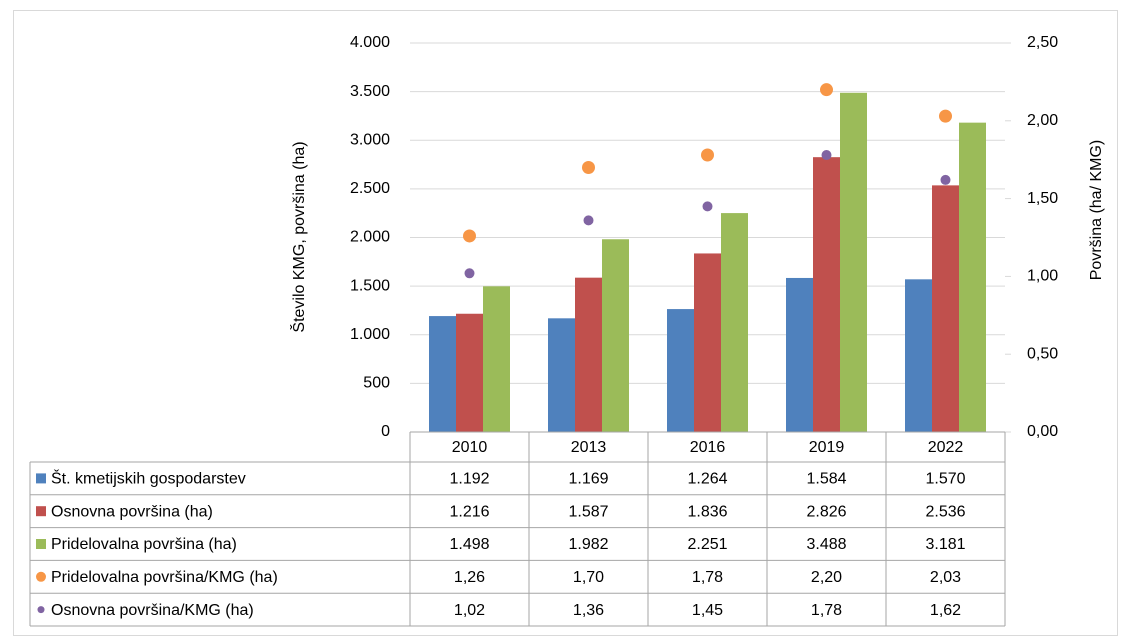  I want to click on legend-label: Pridelovalna površina/KMG (ha), so click(164, 577).